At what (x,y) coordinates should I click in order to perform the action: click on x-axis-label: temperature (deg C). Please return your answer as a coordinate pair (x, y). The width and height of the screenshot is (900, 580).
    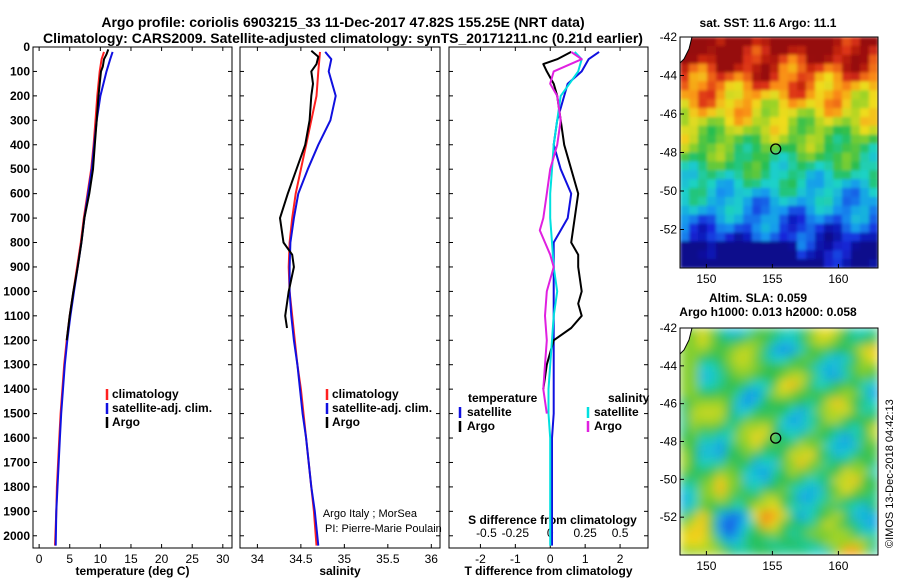
    Looking at the image, I should click on (132, 571).